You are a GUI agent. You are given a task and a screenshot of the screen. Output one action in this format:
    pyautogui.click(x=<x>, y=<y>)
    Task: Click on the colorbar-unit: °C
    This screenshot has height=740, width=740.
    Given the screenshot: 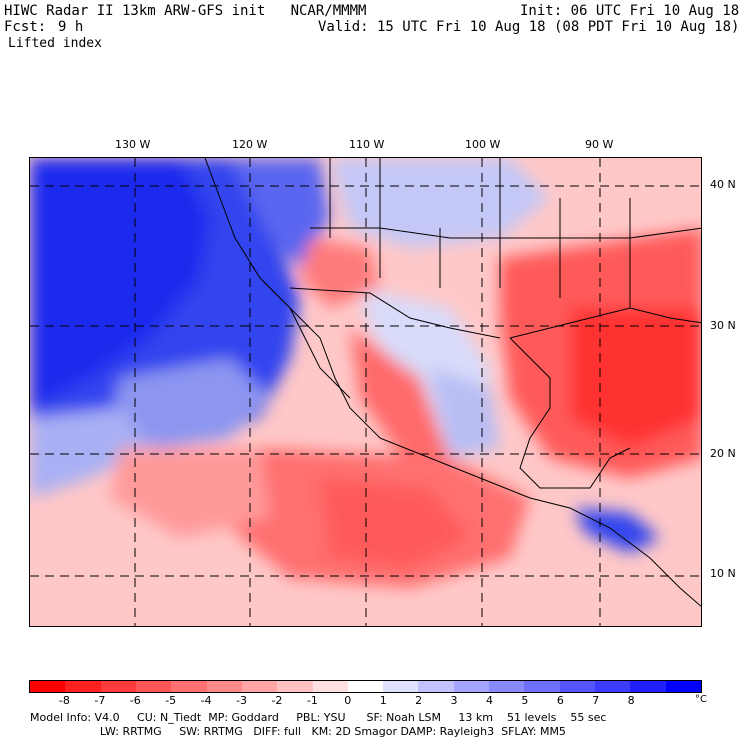 What is the action you would take?
    pyautogui.click(x=701, y=699)
    